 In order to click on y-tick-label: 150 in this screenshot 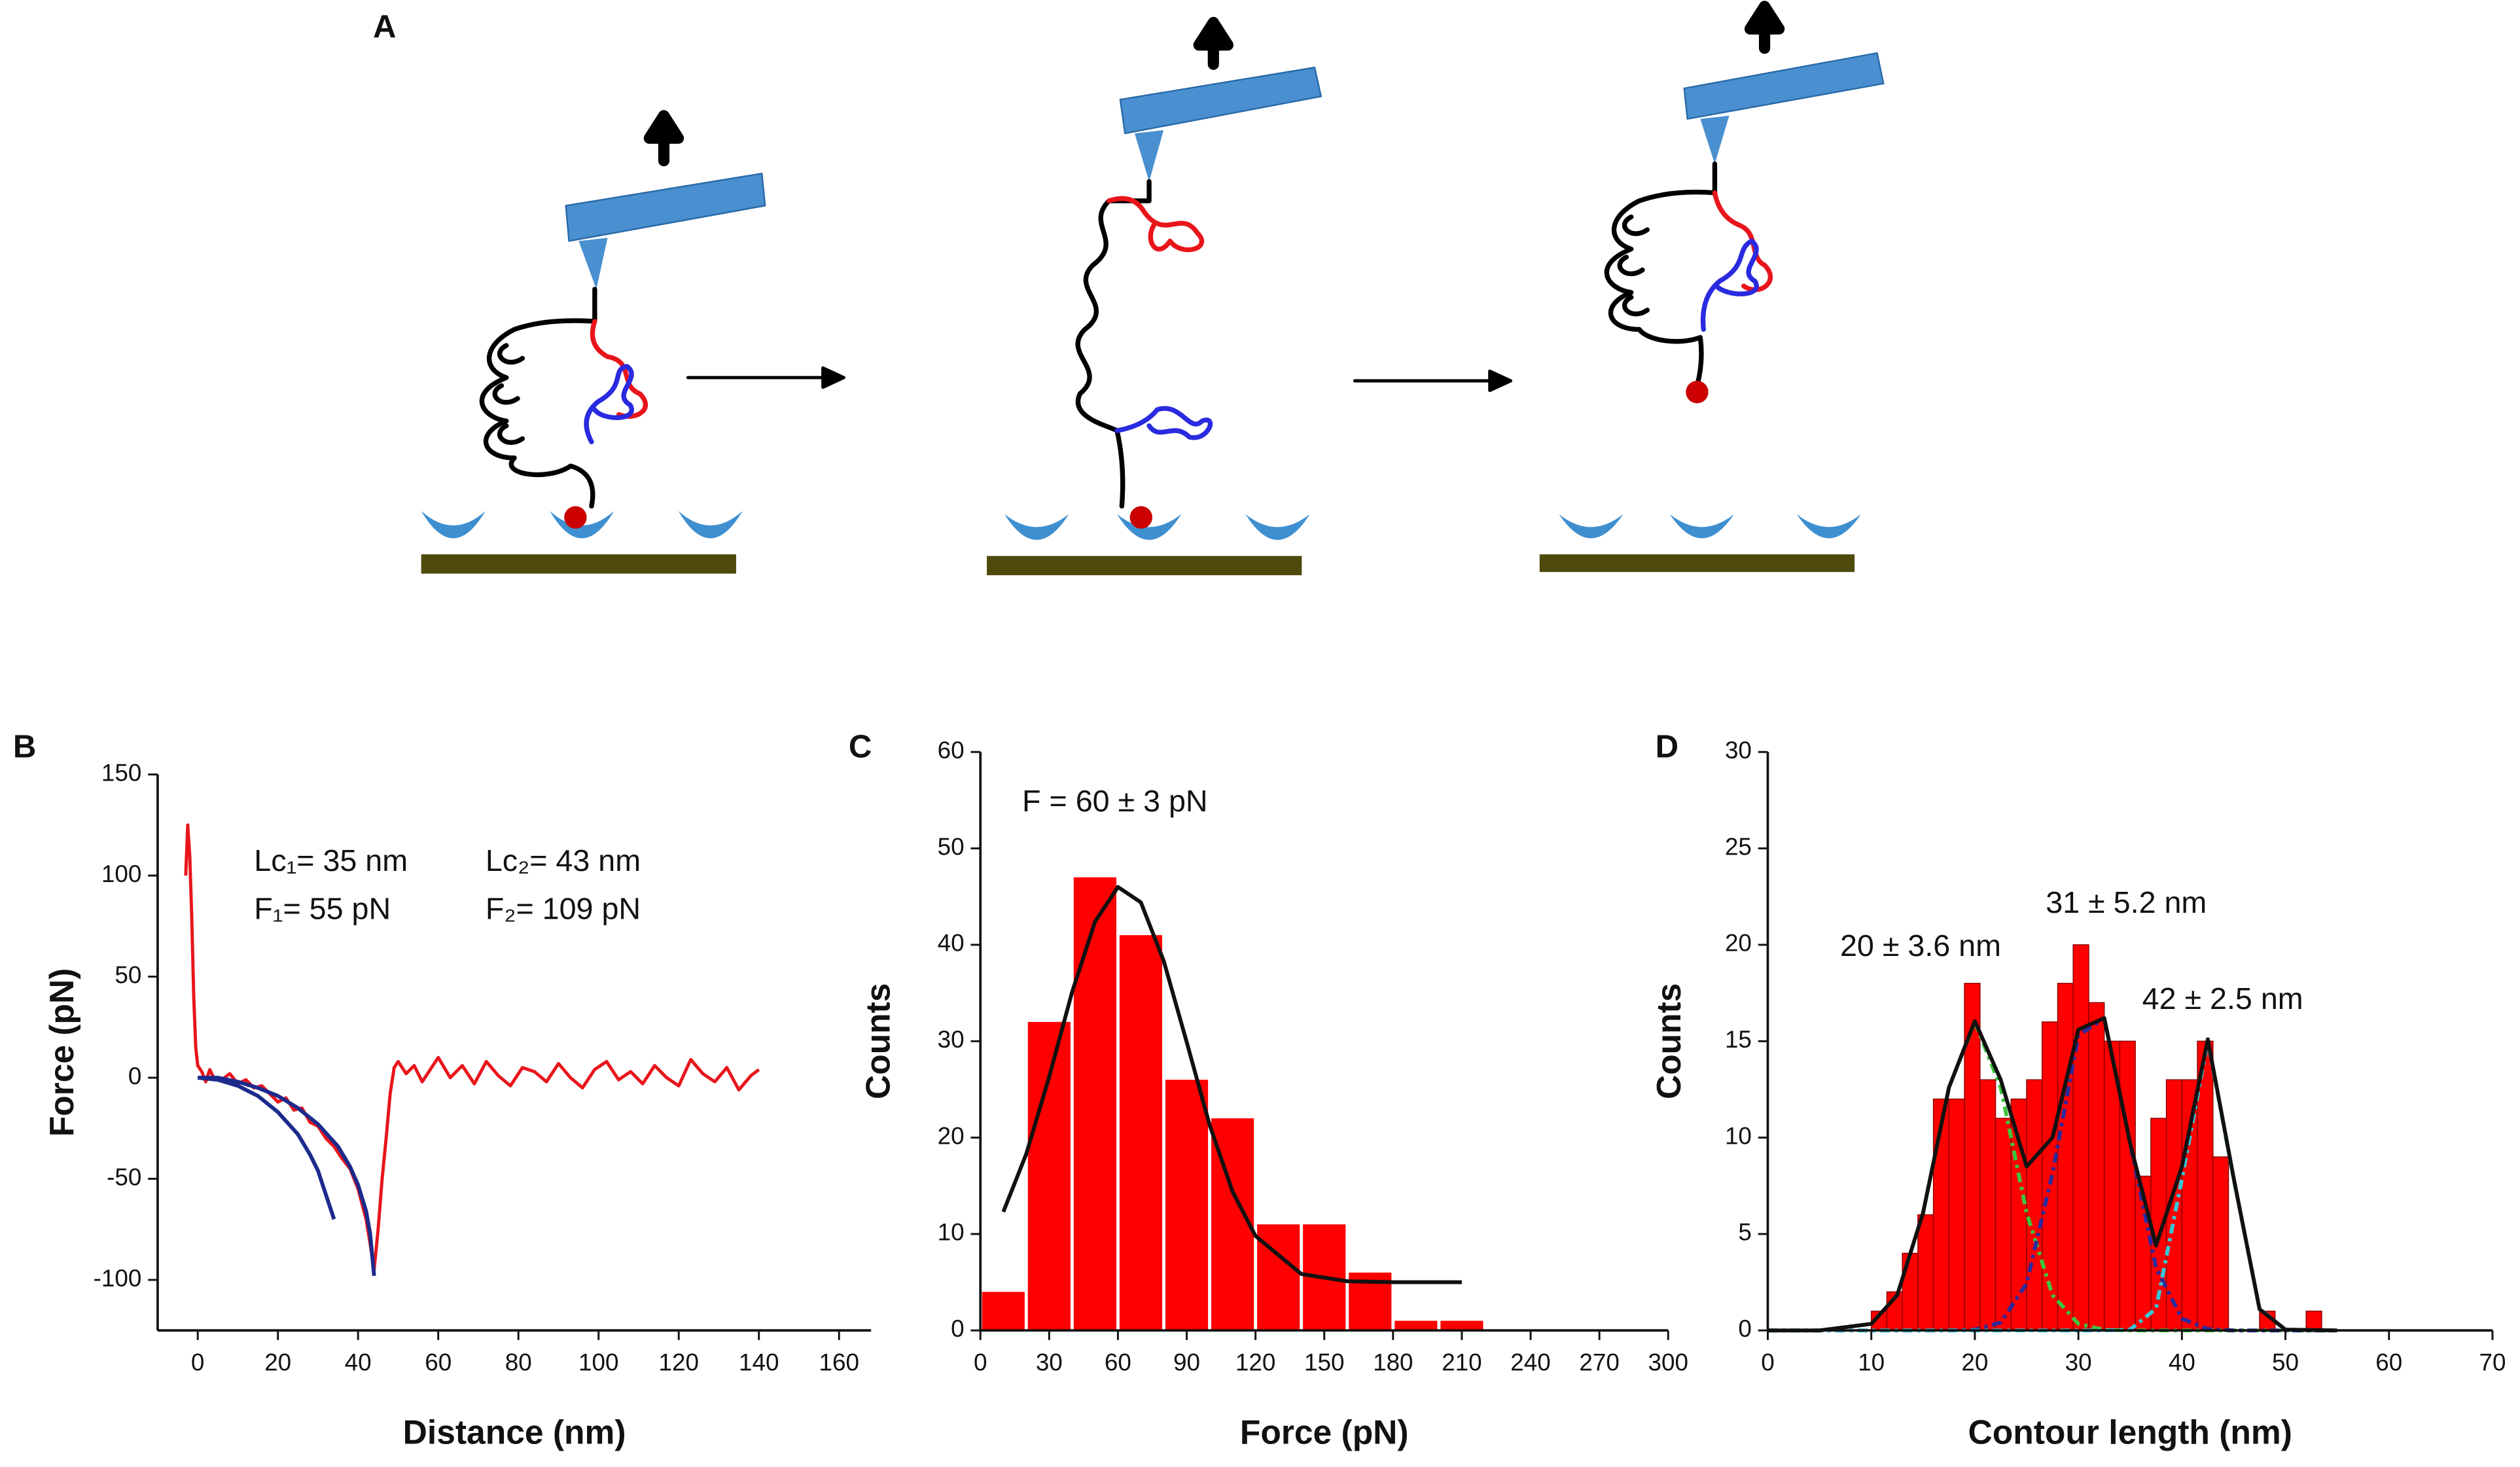, I will do `click(121, 772)`.